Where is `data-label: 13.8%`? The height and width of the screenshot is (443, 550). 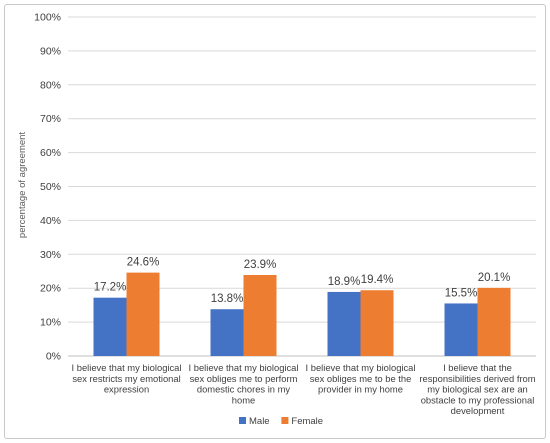 data-label: 13.8% is located at coordinates (227, 299).